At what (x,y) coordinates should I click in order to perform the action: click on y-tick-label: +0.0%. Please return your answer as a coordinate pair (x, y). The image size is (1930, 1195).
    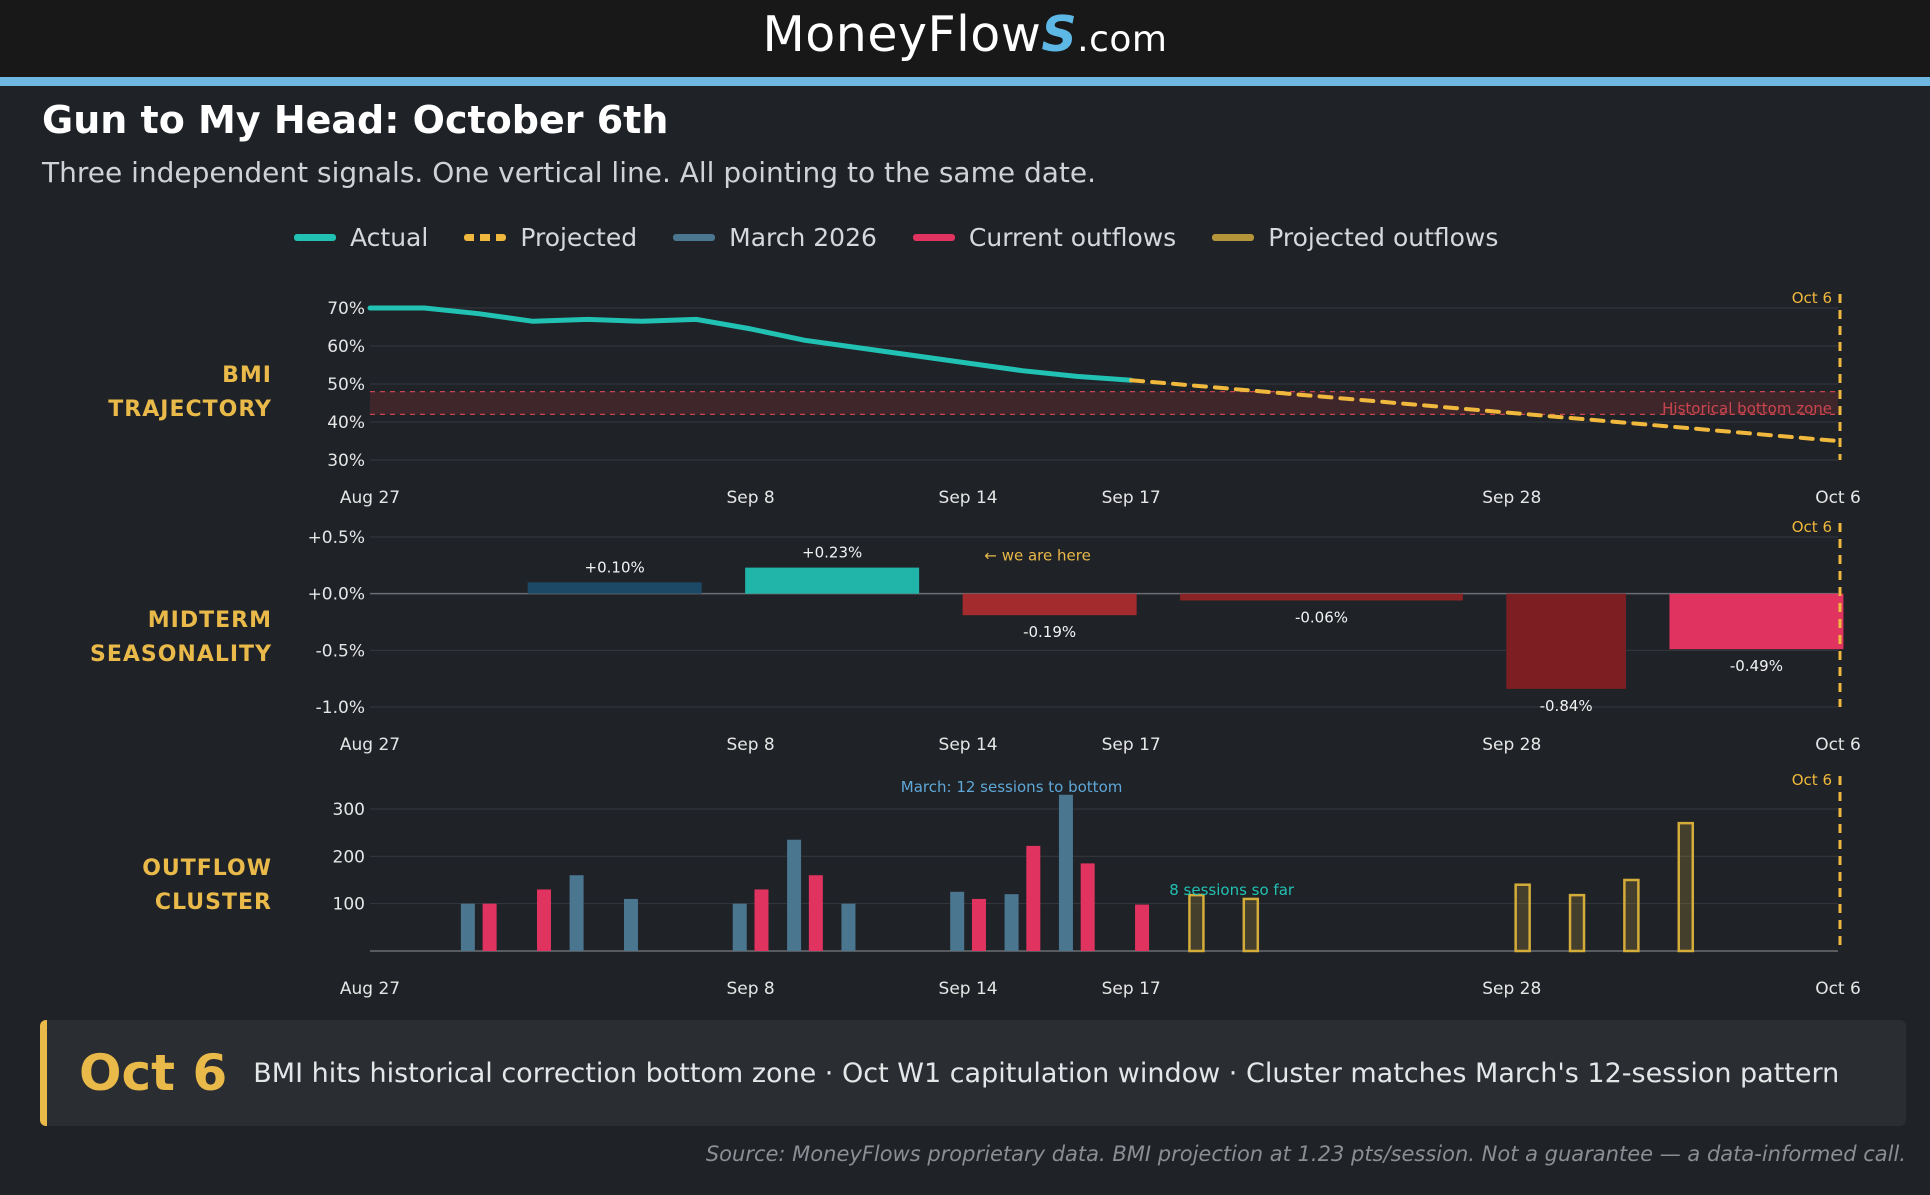
    Looking at the image, I should click on (336, 595).